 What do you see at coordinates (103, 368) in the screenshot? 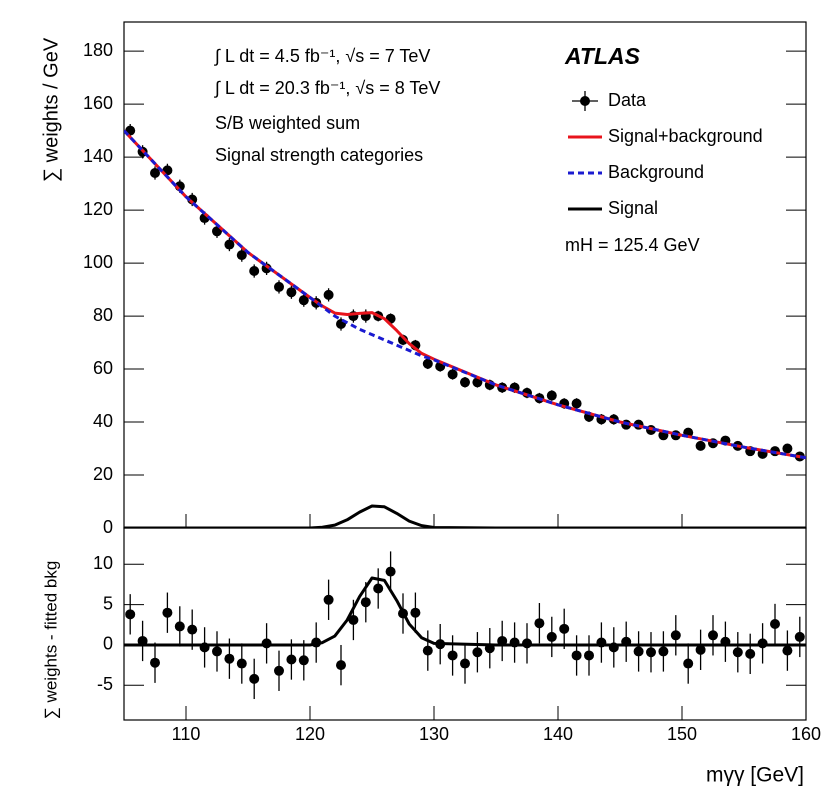
I see `y-tick-label: 60` at bounding box center [103, 368].